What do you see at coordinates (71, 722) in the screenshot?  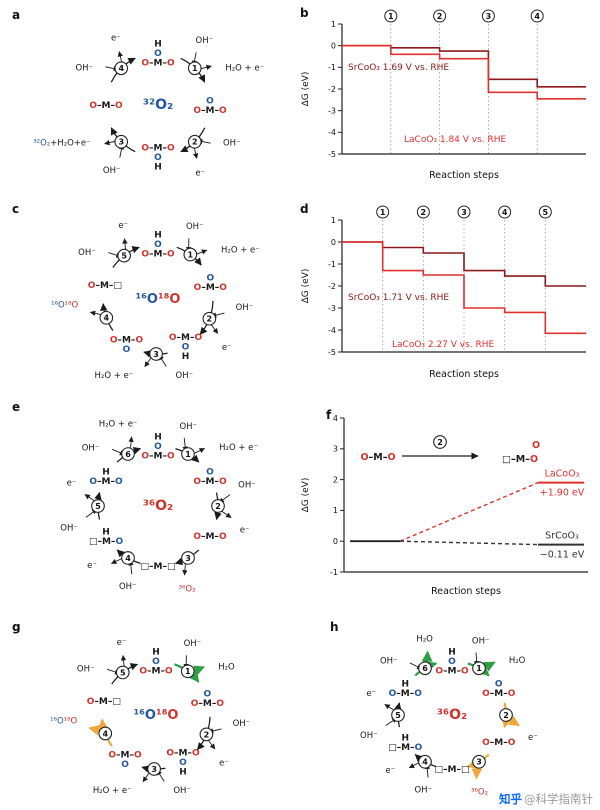 I see `glyph: ¹⁸O` at bounding box center [71, 722].